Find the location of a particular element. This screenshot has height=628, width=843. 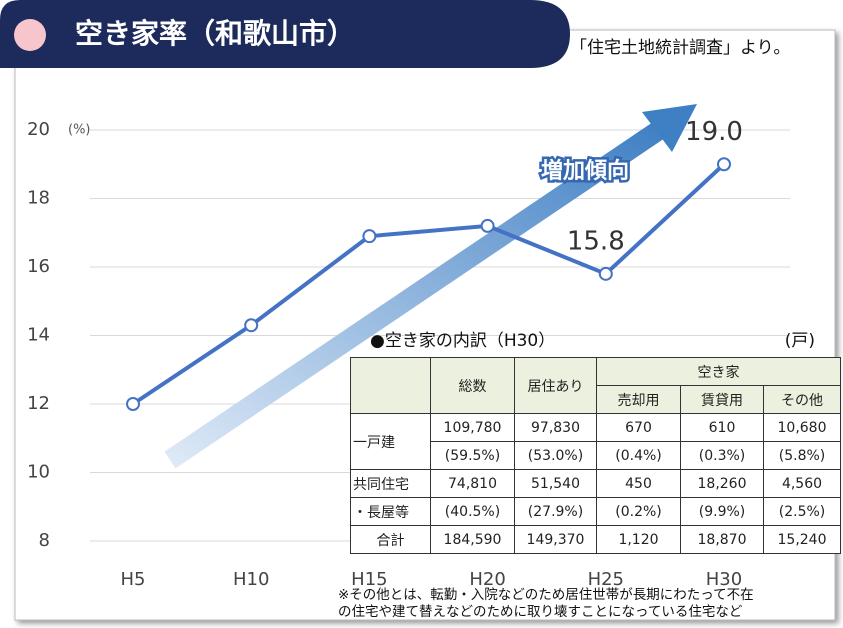

y-tick-label: 14 is located at coordinates (38, 335).